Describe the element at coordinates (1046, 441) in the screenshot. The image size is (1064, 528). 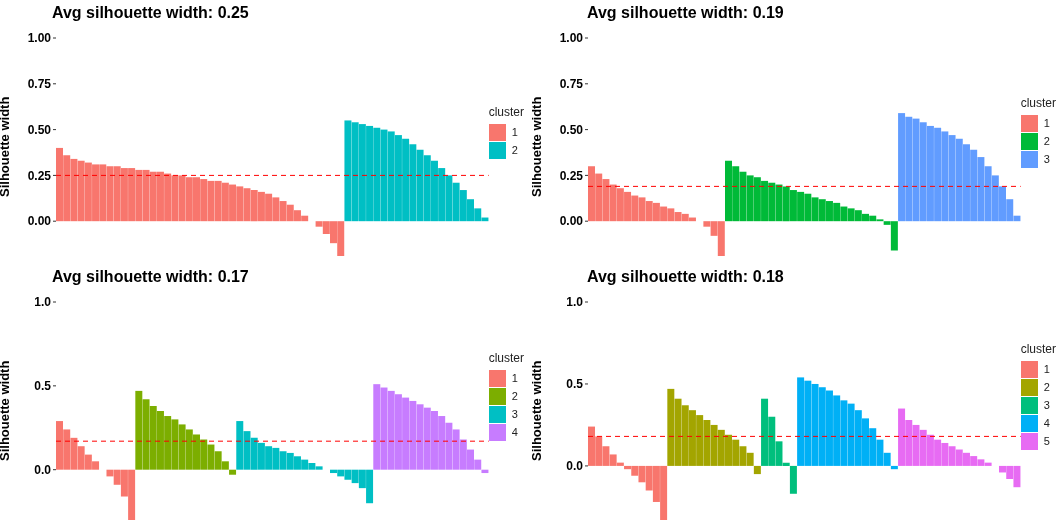
I see `legend-label: 5` at that location.